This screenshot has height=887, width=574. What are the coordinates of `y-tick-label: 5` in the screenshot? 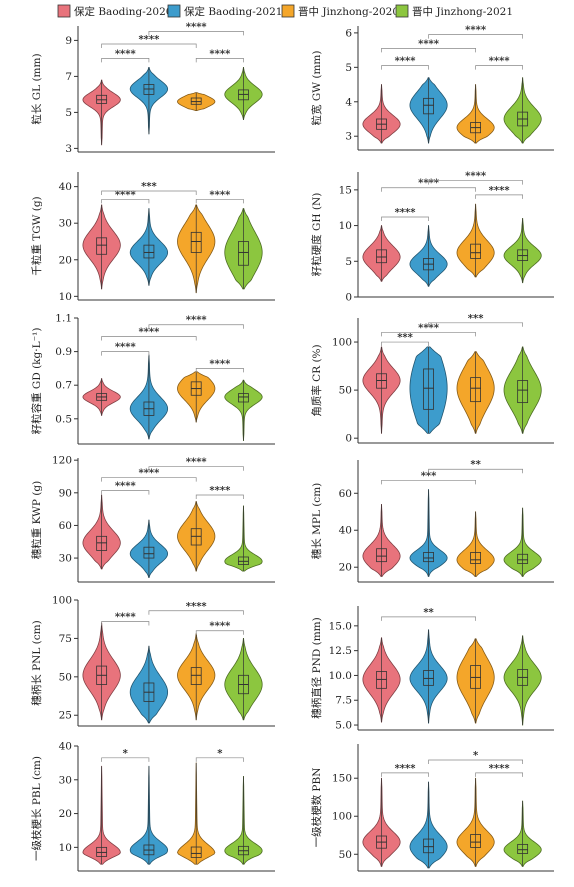 It's located at (348, 68).